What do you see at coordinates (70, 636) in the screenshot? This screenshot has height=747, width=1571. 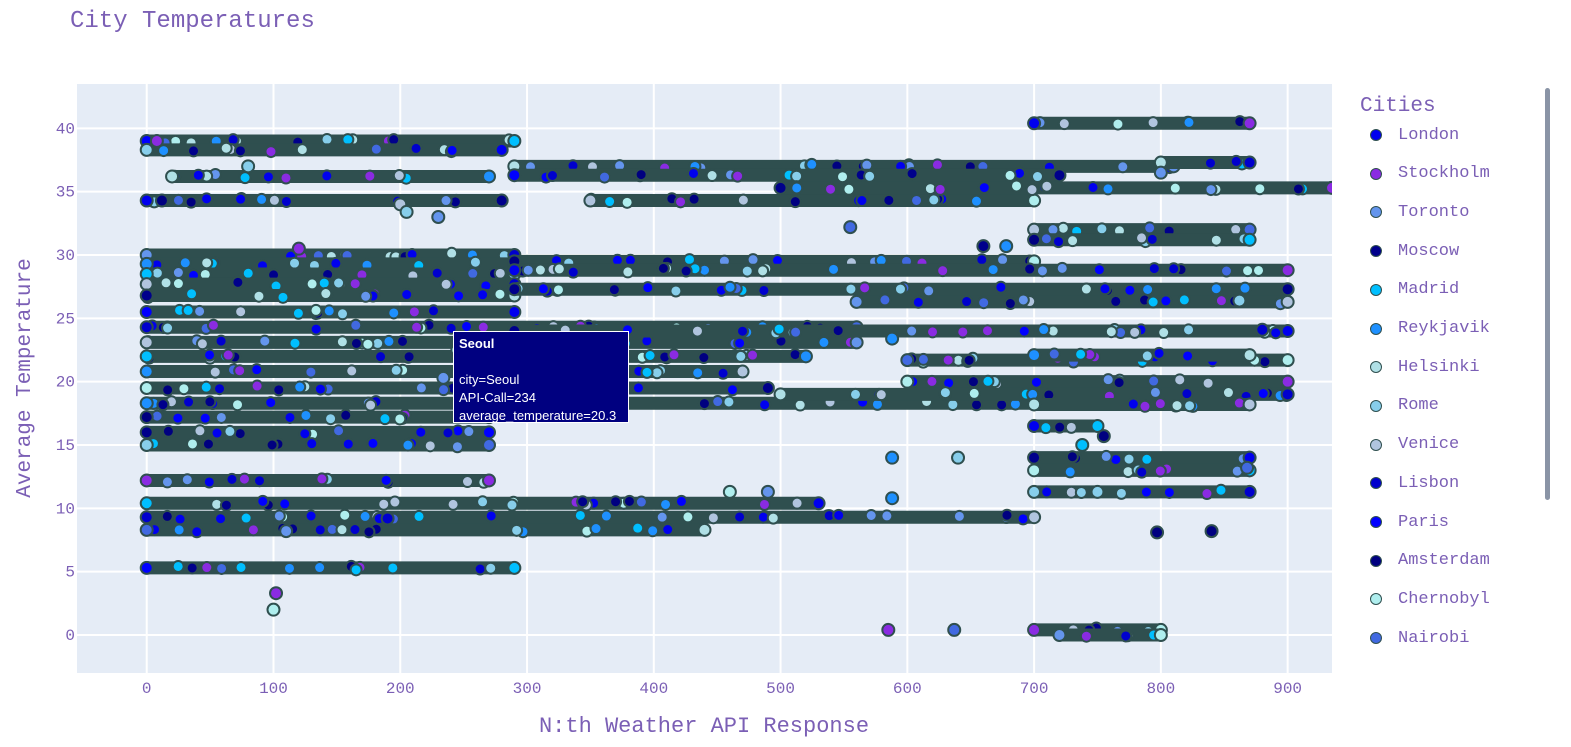 I see `y-tick-label: 0` at bounding box center [70, 636].